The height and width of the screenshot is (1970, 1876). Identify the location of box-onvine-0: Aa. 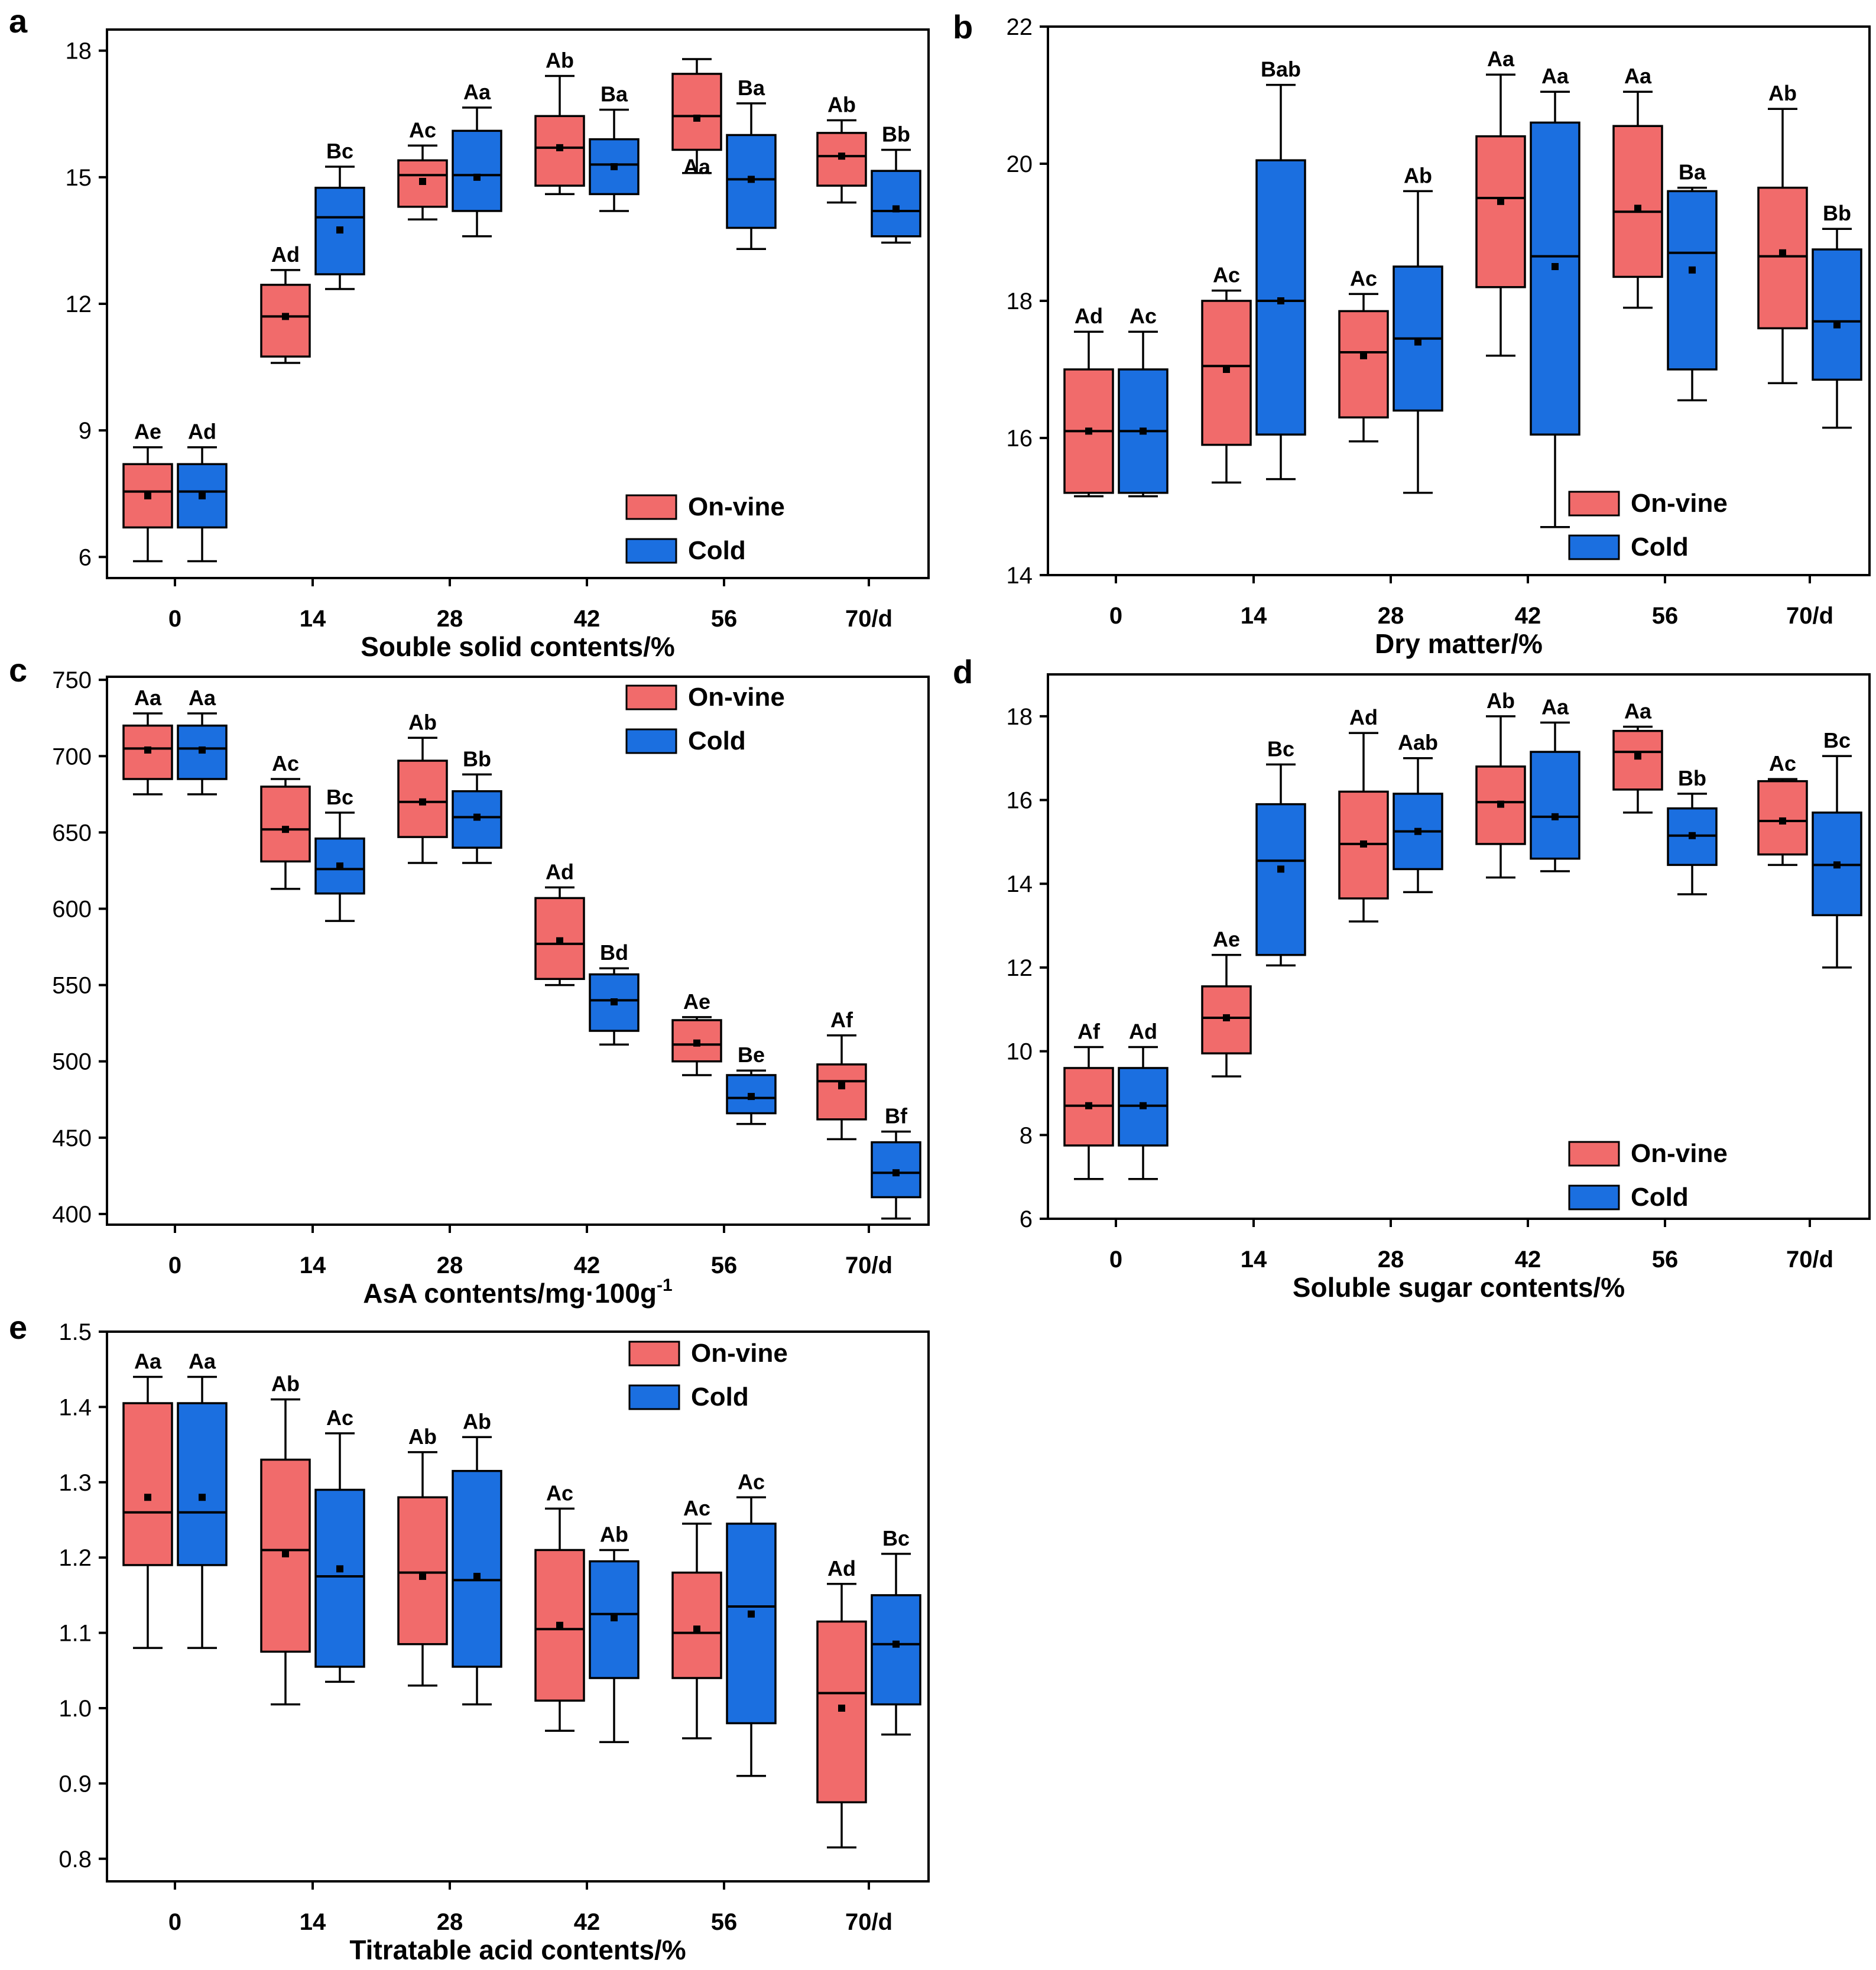
(147, 741).